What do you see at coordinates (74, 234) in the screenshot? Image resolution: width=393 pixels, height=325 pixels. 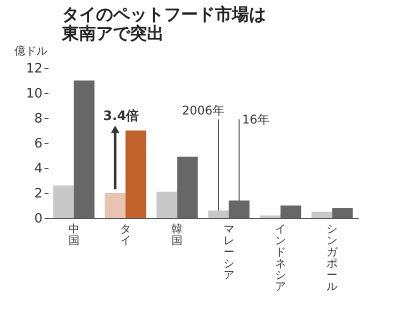 I see `x-tick-label: 中国` at bounding box center [74, 234].